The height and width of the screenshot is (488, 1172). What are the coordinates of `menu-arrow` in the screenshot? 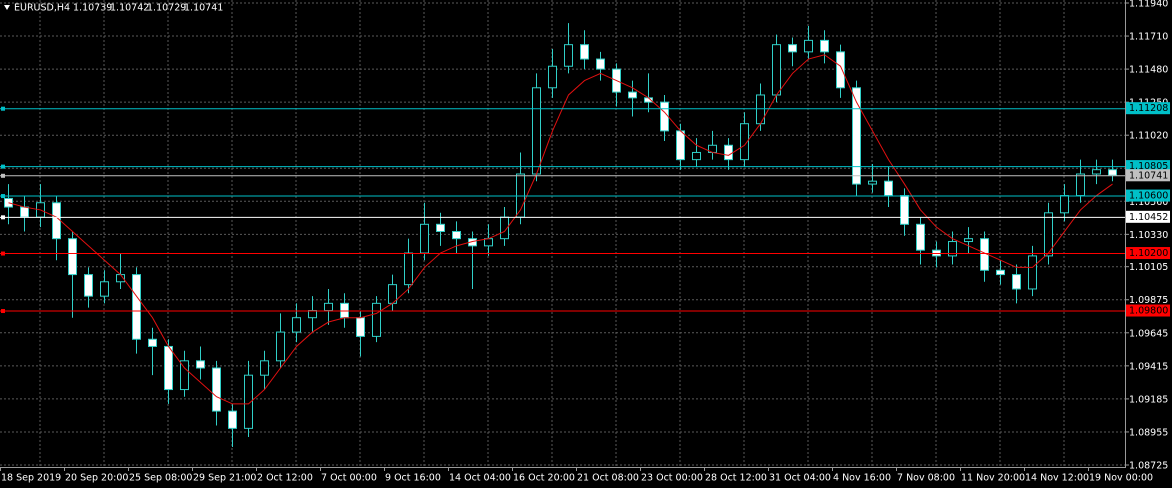 It's located at (7, 7).